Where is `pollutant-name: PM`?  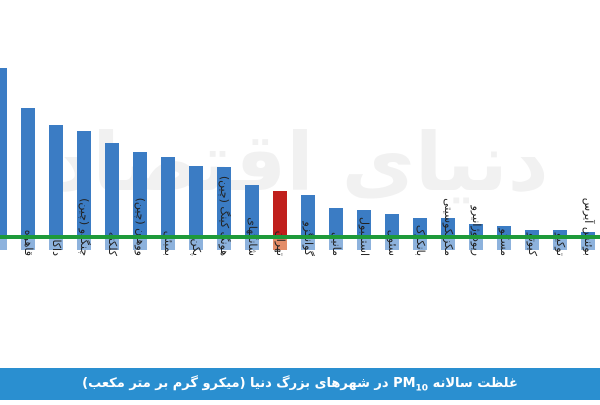
pollutant-name: PM is located at coordinates (404, 383).